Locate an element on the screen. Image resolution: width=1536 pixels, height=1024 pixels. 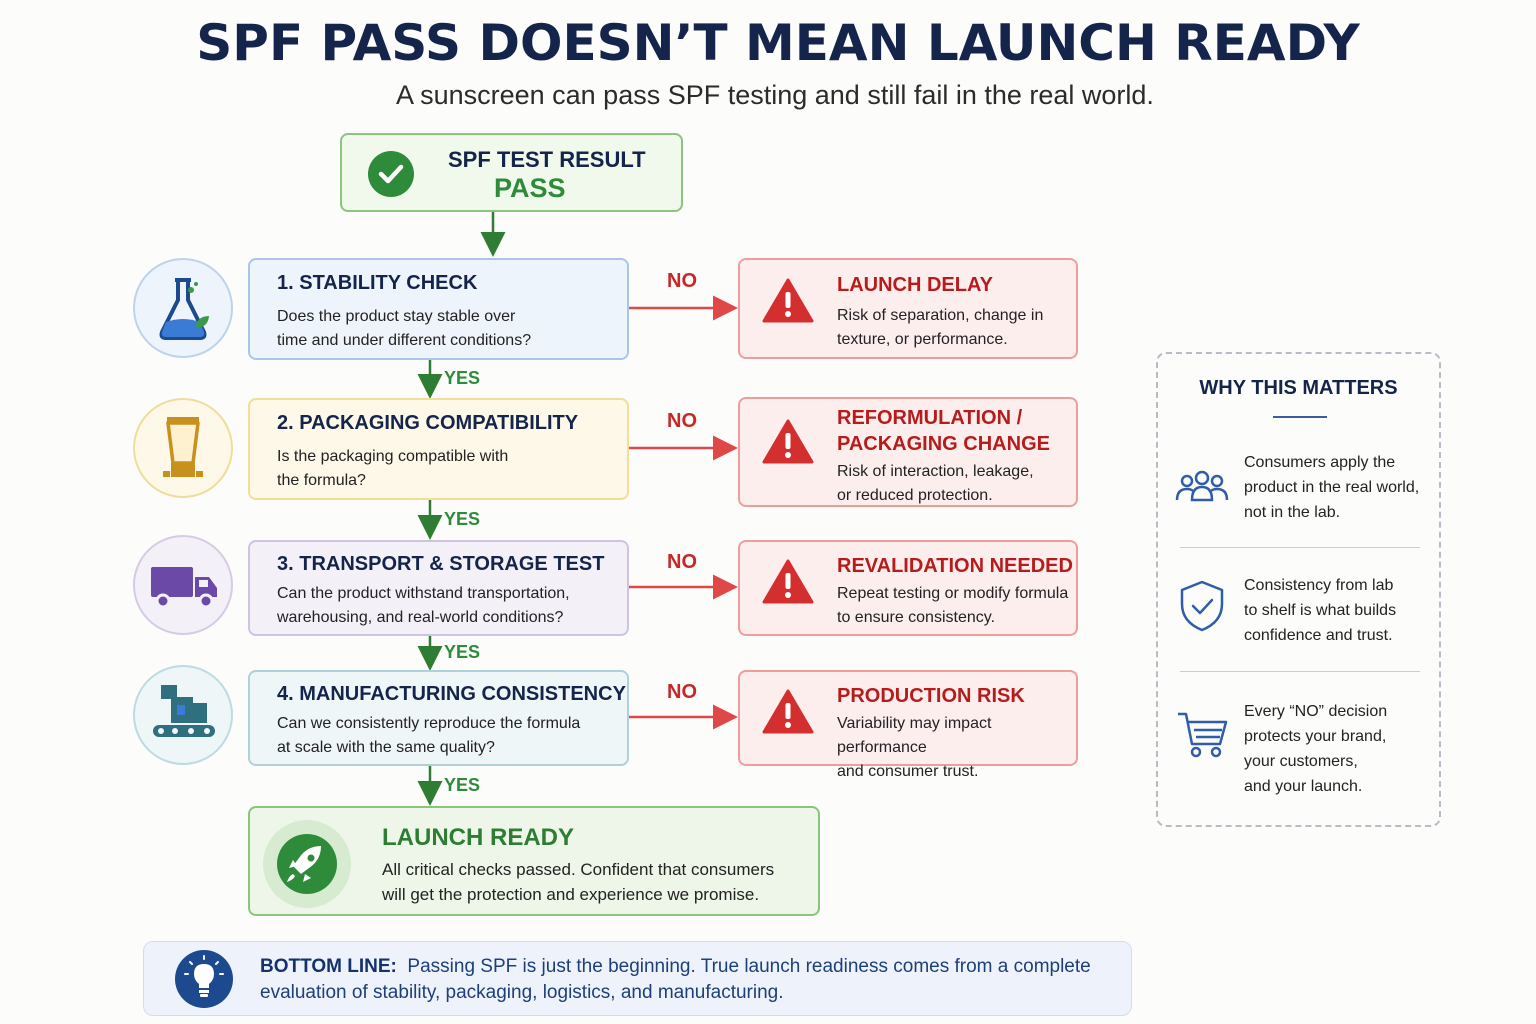
title-underline is located at coordinates (1300, 417).